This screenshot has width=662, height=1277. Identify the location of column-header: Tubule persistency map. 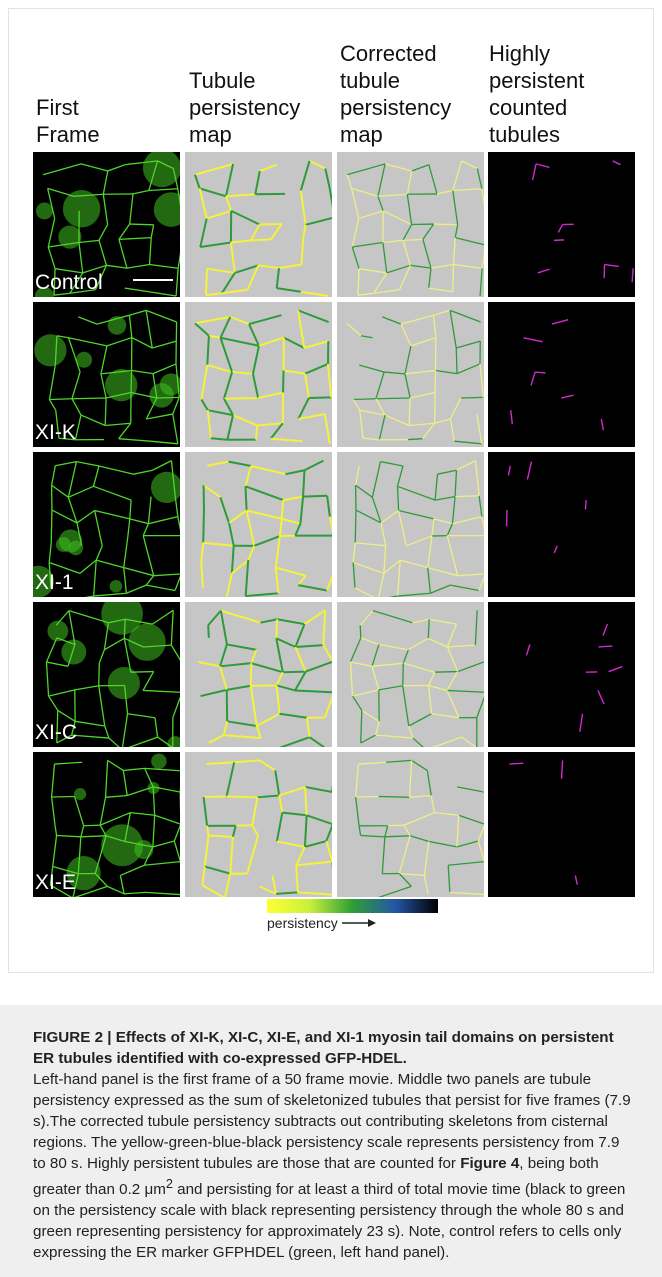
(245, 107).